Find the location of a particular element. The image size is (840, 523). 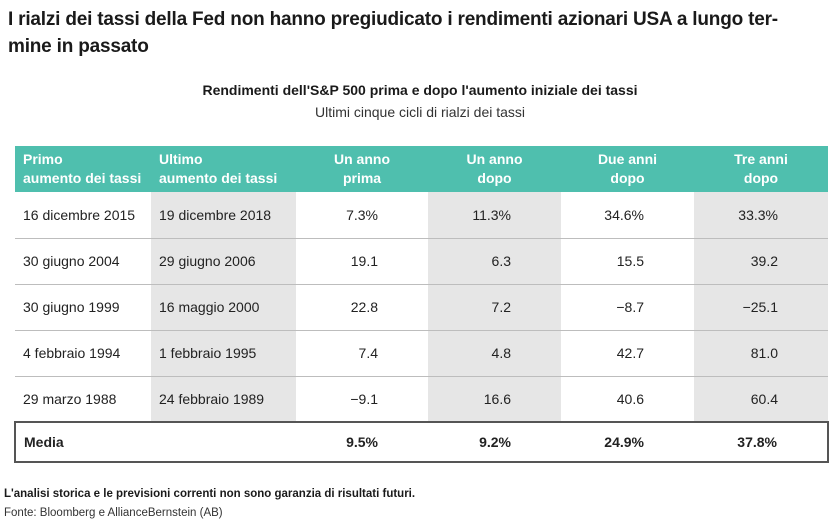

cell-one-year-after: 16.6 is located at coordinates (494, 399).